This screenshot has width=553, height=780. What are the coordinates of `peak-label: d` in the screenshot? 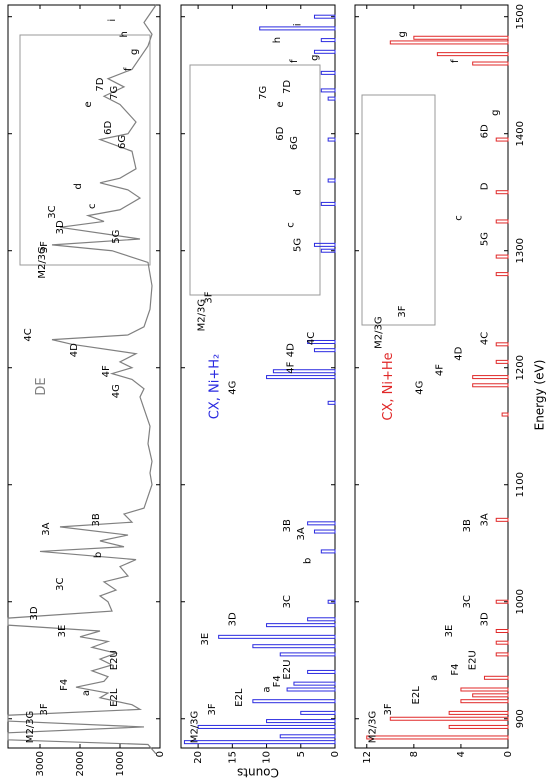 It's located at (297, 192).